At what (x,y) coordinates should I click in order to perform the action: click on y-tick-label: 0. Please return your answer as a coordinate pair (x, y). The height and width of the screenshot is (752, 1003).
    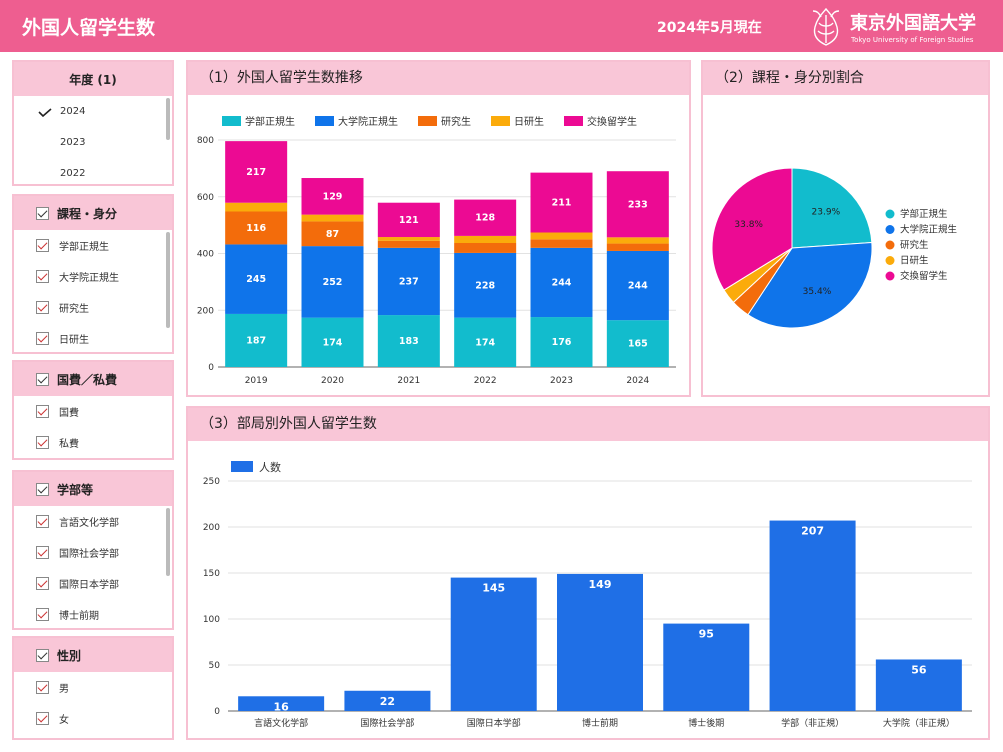
    Looking at the image, I should click on (217, 712).